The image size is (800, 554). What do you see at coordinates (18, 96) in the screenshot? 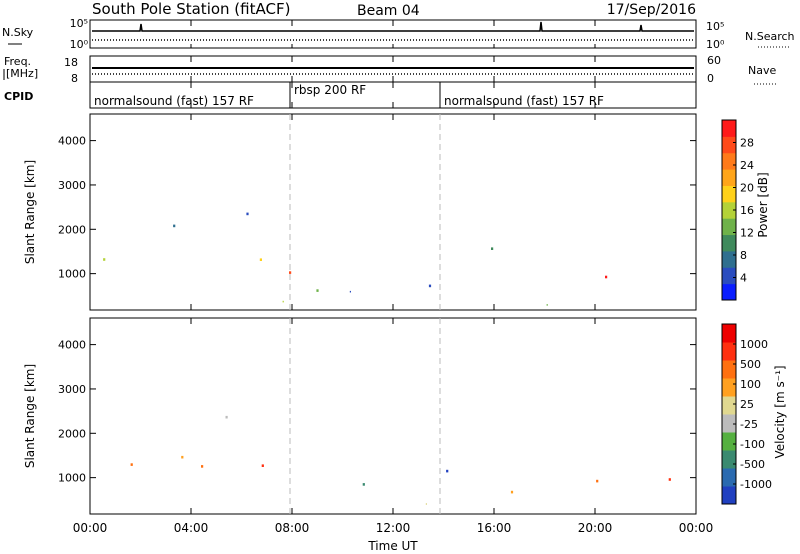
I see `cpid-label: CPID` at bounding box center [18, 96].